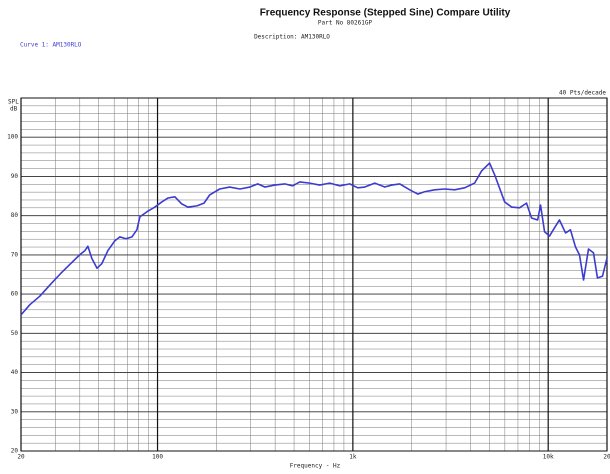 This screenshot has height=474, width=610. I want to click on y-tick-label: 60, so click(15, 294).